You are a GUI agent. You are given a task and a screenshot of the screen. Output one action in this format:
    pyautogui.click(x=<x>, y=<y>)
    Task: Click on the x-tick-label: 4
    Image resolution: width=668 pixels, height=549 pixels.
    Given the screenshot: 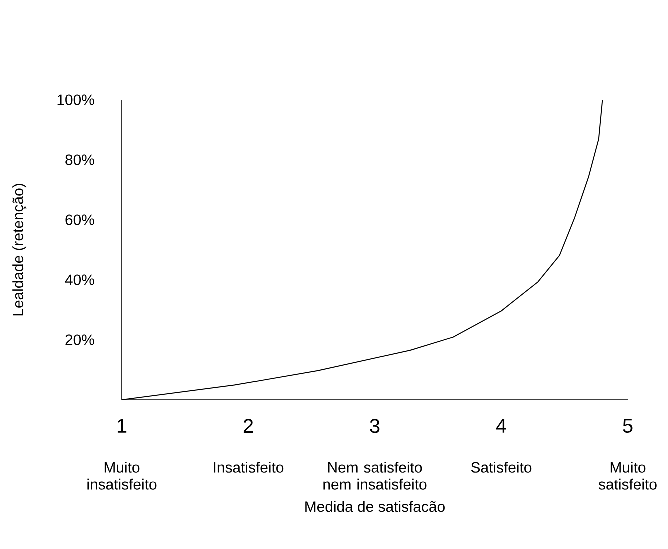 What is the action you would take?
    pyautogui.click(x=501, y=426)
    